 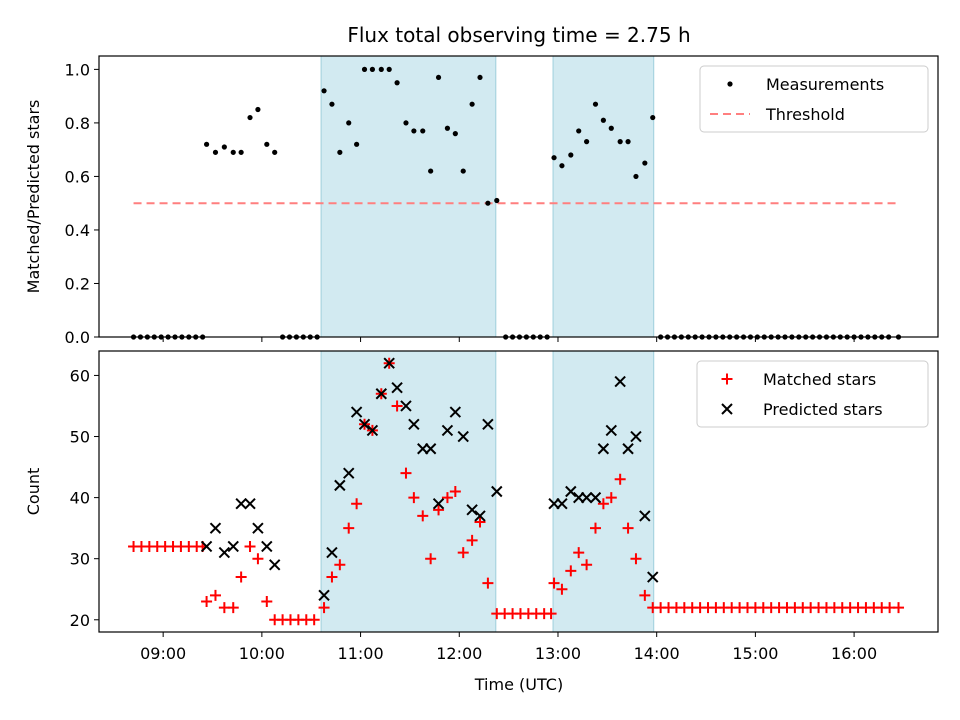 What do you see at coordinates (814, 99) in the screenshot?
I see `legend-box` at bounding box center [814, 99].